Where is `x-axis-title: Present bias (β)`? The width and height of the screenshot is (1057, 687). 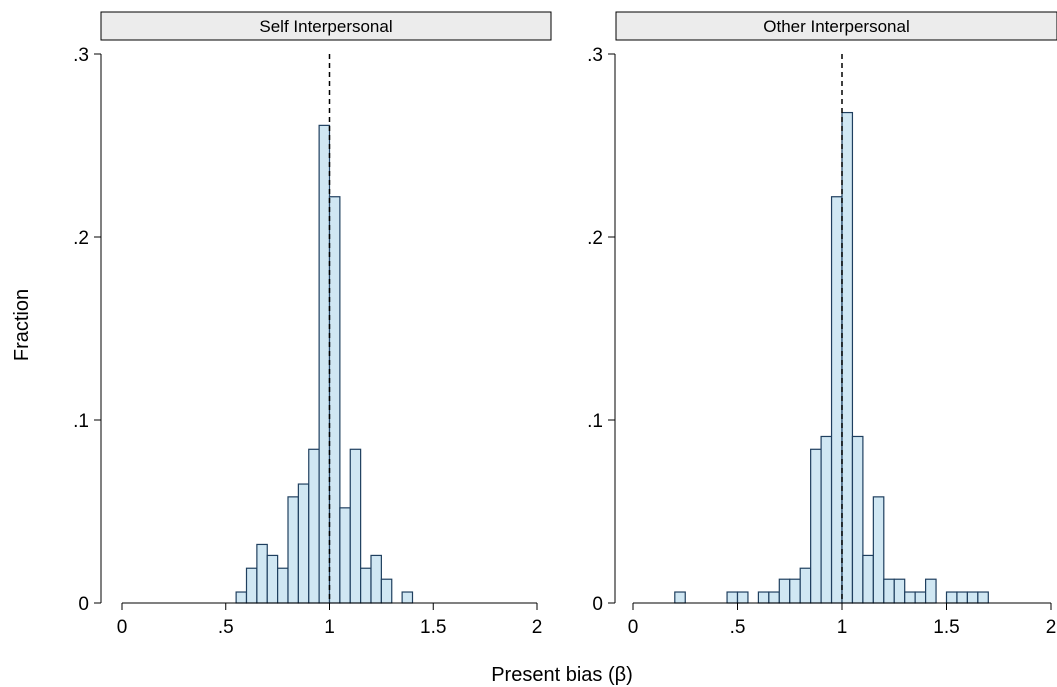
x-axis-title: Present bias (β) is located at coordinates (562, 675).